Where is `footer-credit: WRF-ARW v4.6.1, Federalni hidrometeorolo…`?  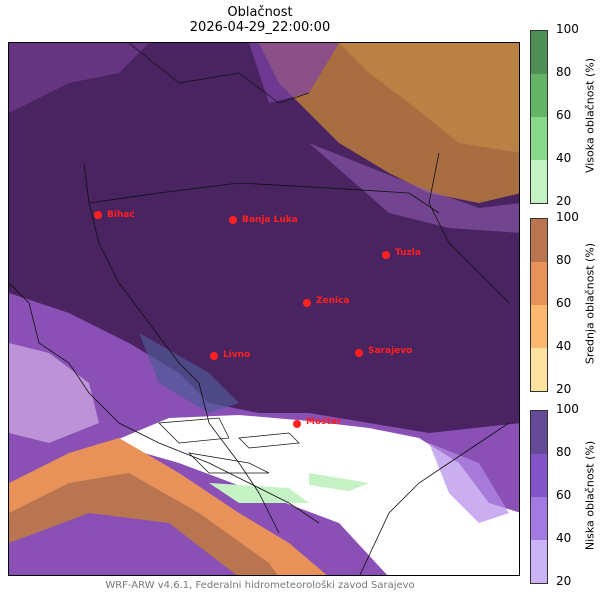 footer-credit: WRF-ARW v4.6.1, Federalni hidrometeorolo… is located at coordinates (260, 585).